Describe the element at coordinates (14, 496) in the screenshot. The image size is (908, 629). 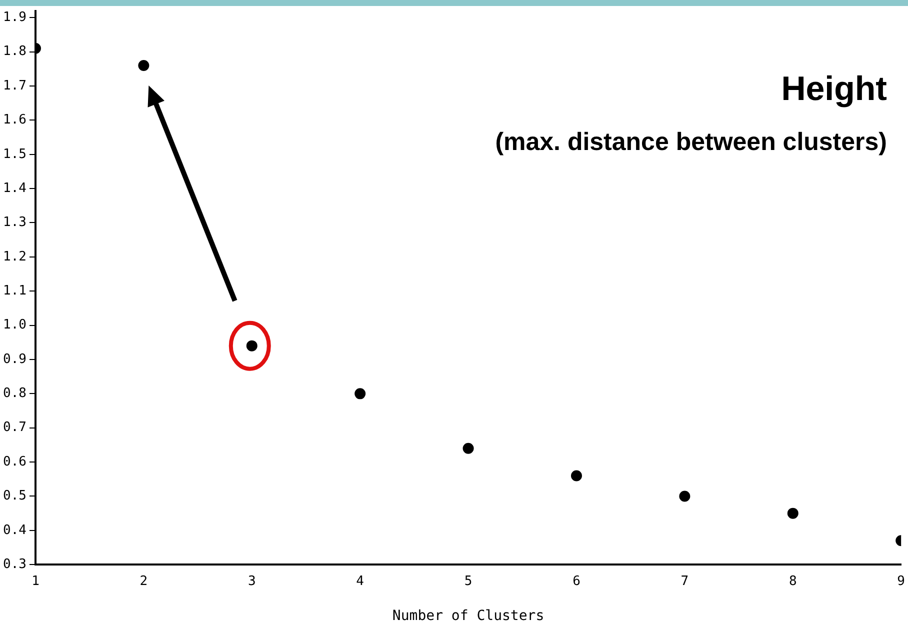
I see `y-tick-label: 0.5` at that location.